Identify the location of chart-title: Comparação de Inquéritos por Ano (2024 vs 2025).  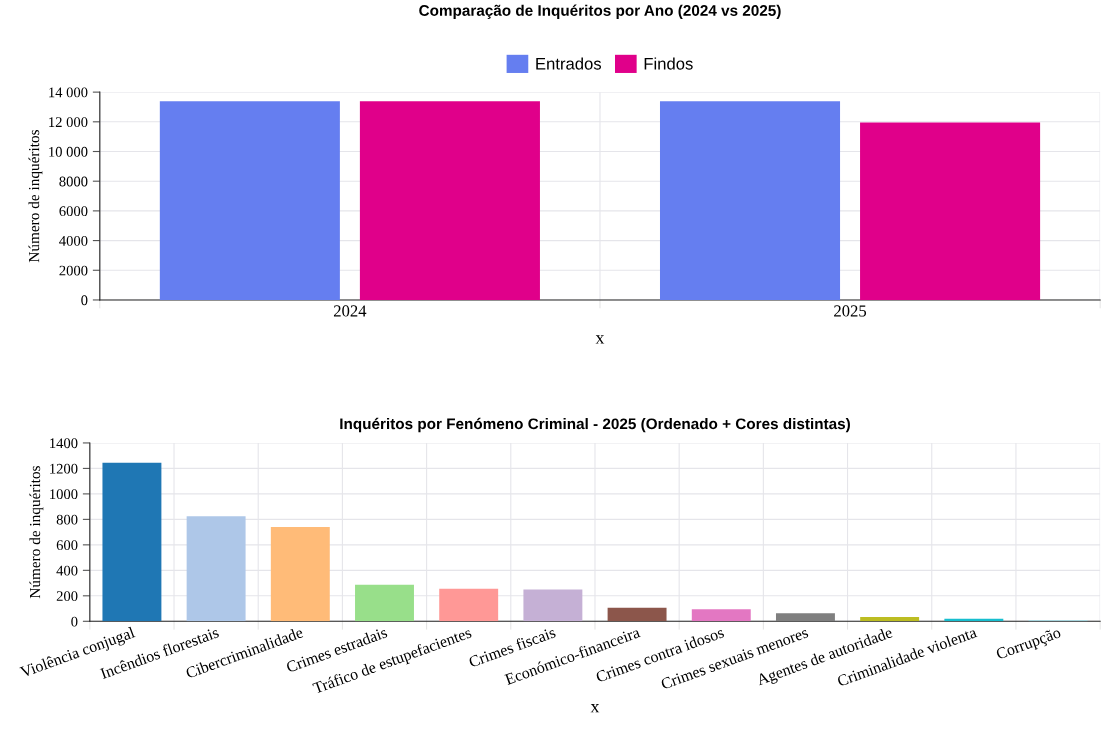
(600, 11).